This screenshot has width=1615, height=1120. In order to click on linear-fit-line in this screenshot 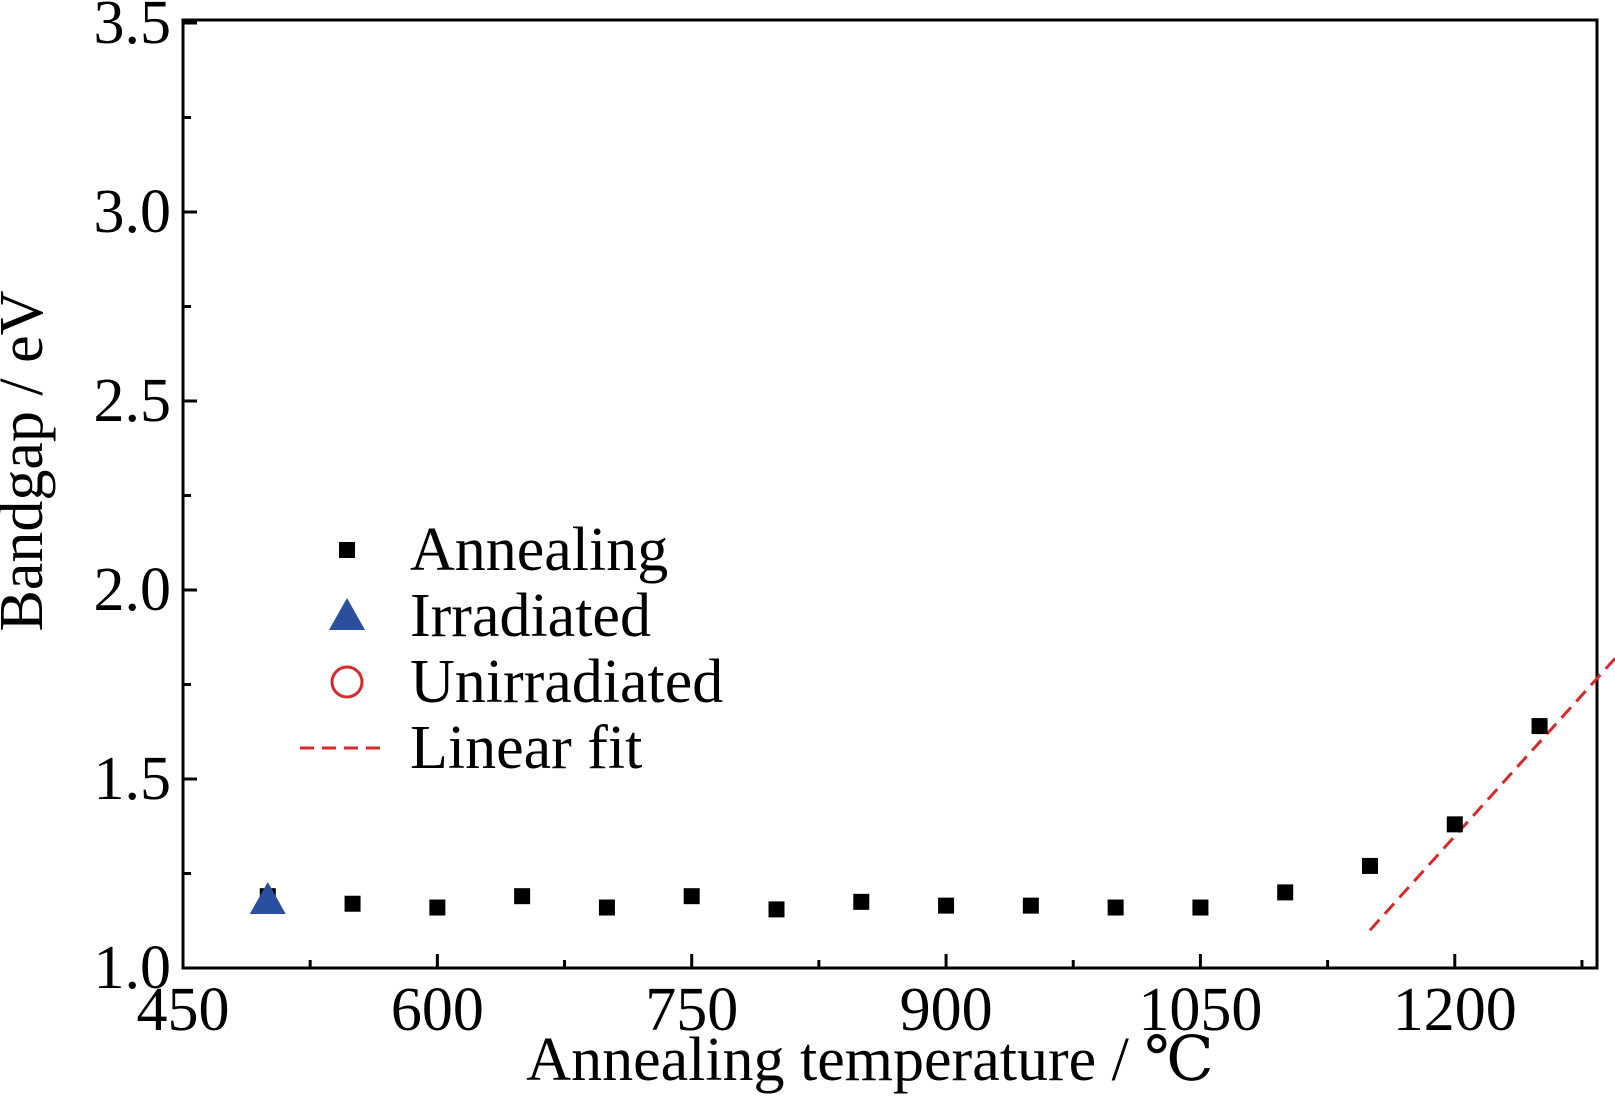, I will do `click(1491, 794)`.